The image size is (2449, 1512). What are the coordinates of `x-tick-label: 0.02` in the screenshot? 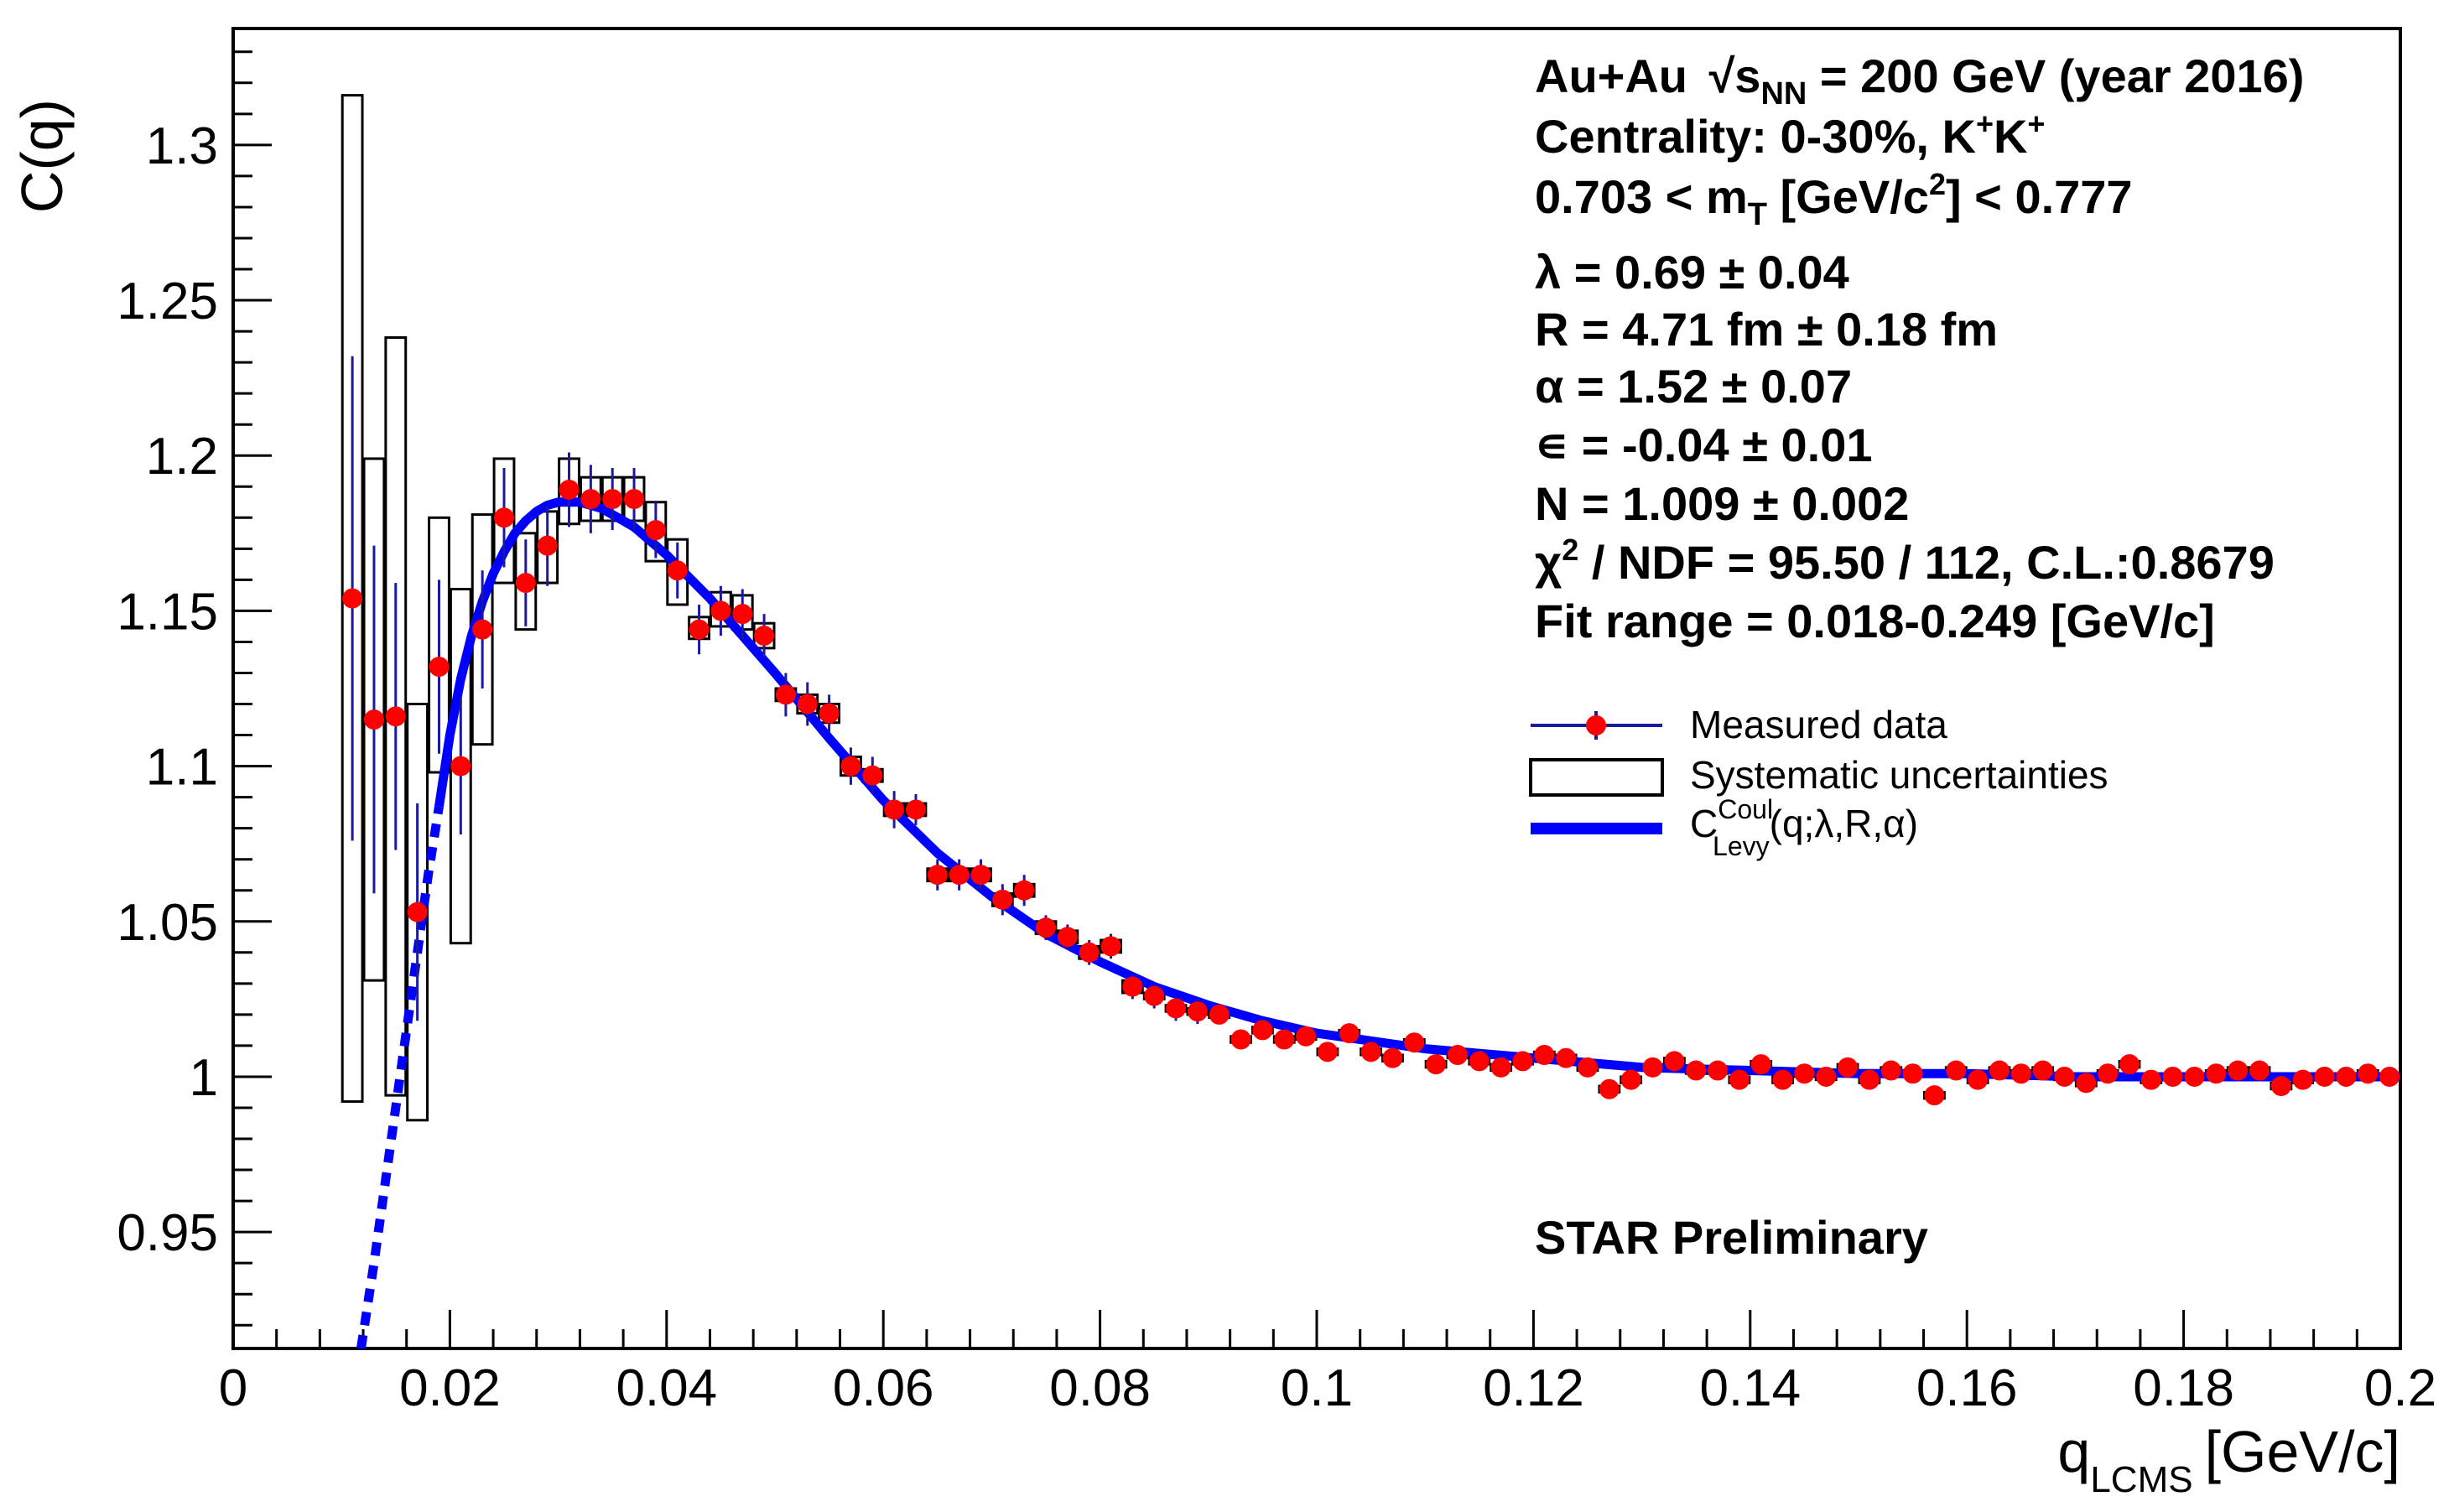 It's located at (450, 1388).